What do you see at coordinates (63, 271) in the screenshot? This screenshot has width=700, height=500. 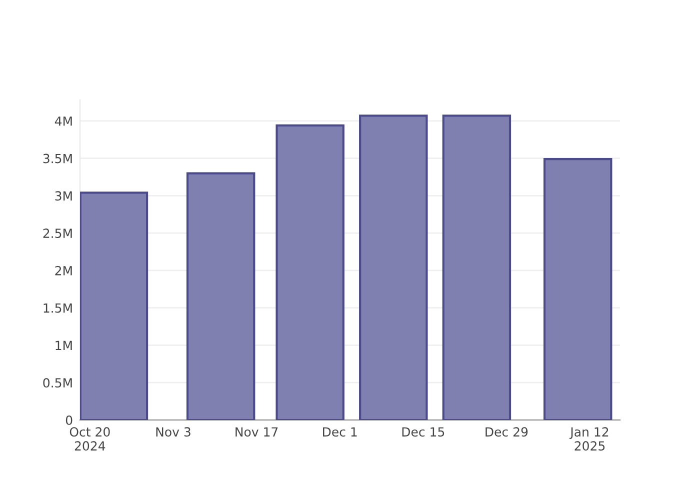 I see `y-tick-label: 2M` at bounding box center [63, 271].